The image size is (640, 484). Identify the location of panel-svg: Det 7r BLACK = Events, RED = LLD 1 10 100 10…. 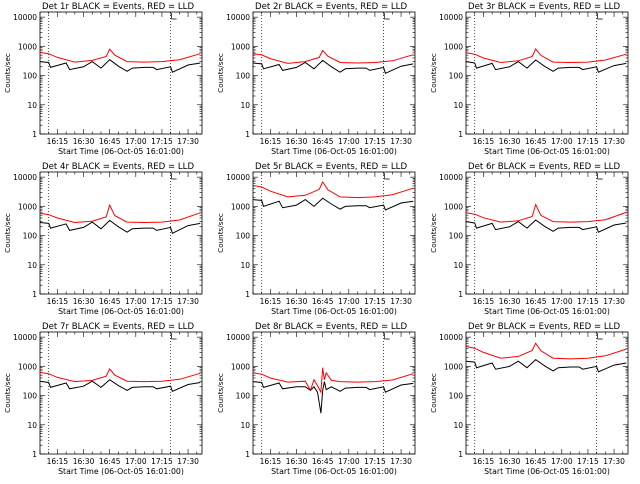
(103, 399).